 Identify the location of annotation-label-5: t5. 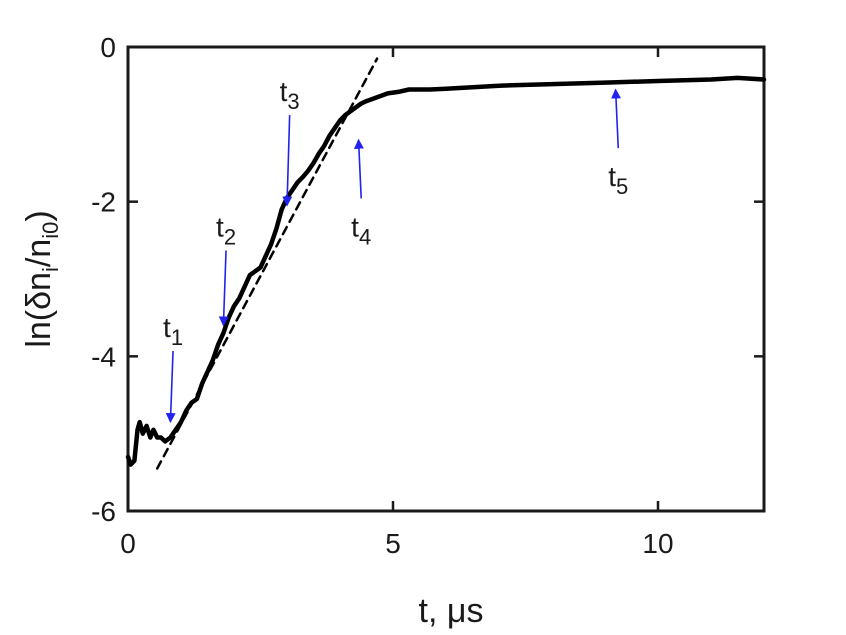
(618, 180).